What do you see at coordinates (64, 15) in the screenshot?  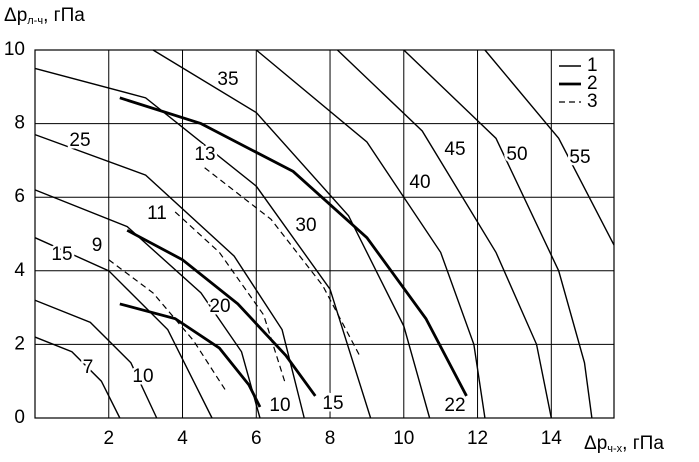 I see `y-axis-label-unit: , гПа` at bounding box center [64, 15].